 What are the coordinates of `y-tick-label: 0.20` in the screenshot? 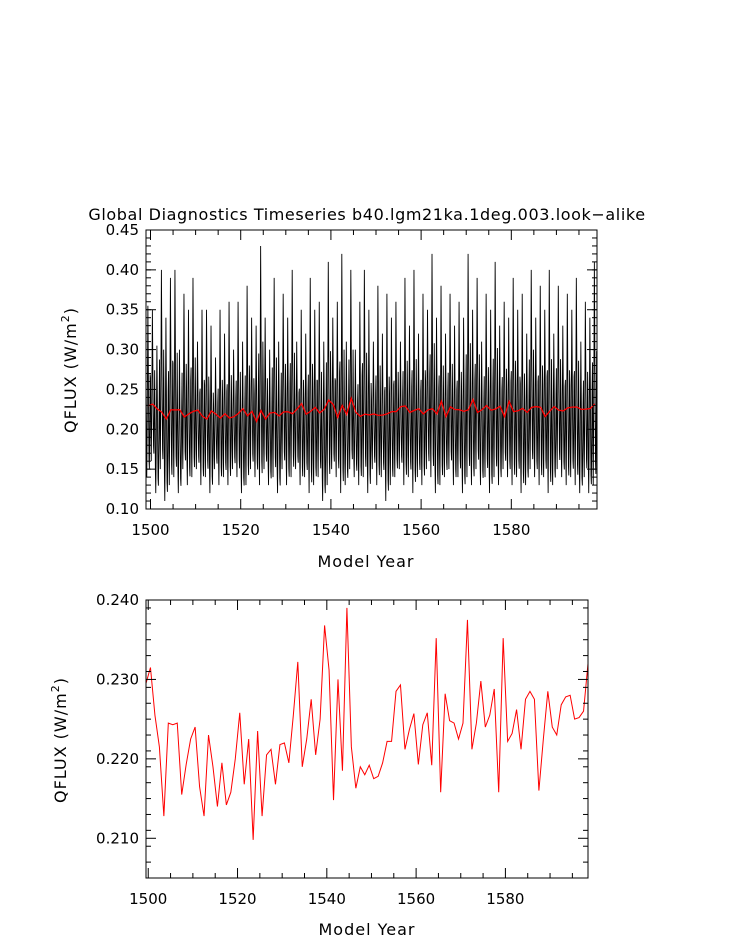 It's located at (122, 429).